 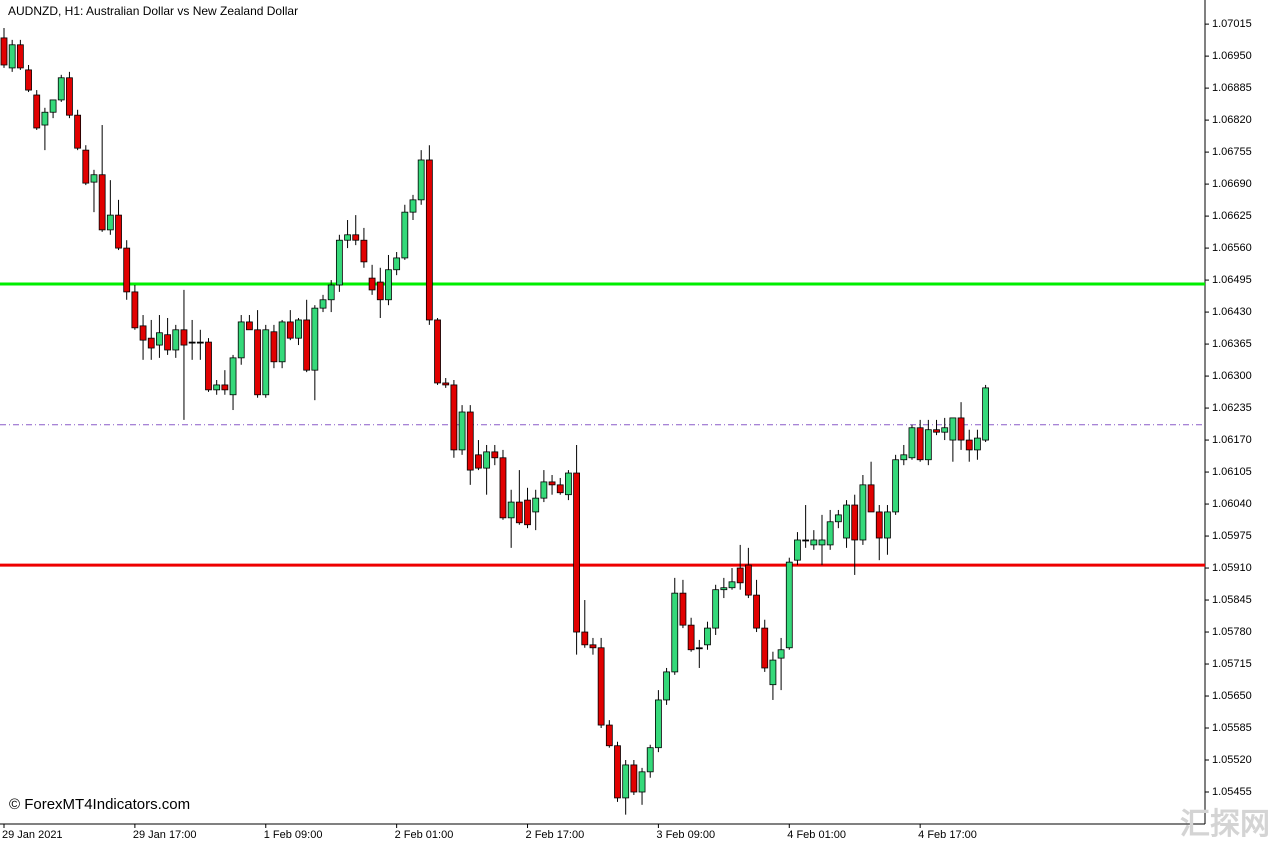 What do you see at coordinates (1232, 760) in the screenshot?
I see `y-tick-label: 1.05520` at bounding box center [1232, 760].